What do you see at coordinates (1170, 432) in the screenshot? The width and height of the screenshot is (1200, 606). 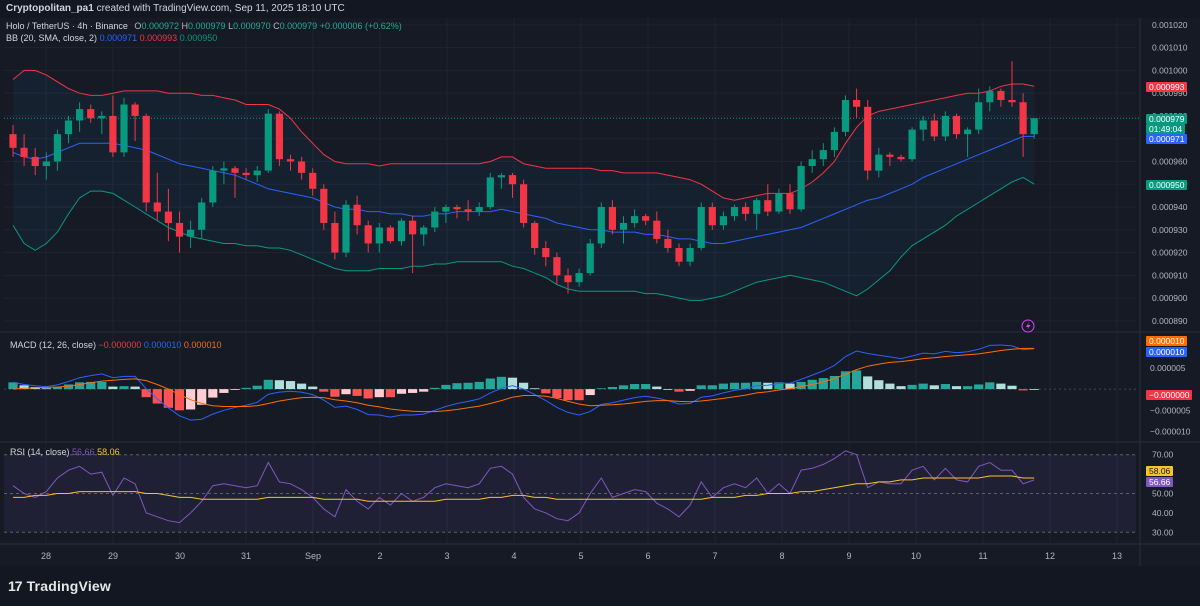 I see `macd-axis-tick: −0.000010` at bounding box center [1170, 432].